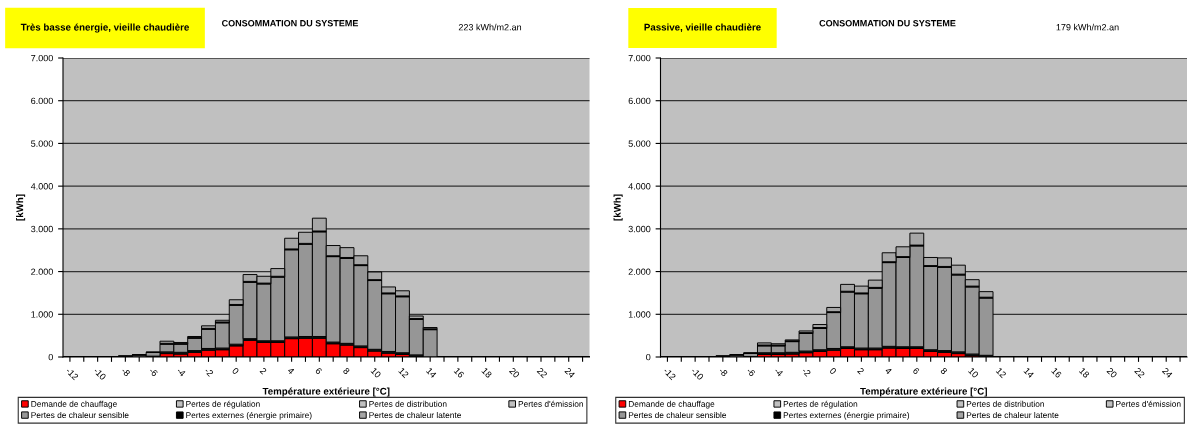 The width and height of the screenshot is (1195, 438). Describe the element at coordinates (1087, 27) in the screenshot. I see `text: 179 kWh/m2.an` at that location.